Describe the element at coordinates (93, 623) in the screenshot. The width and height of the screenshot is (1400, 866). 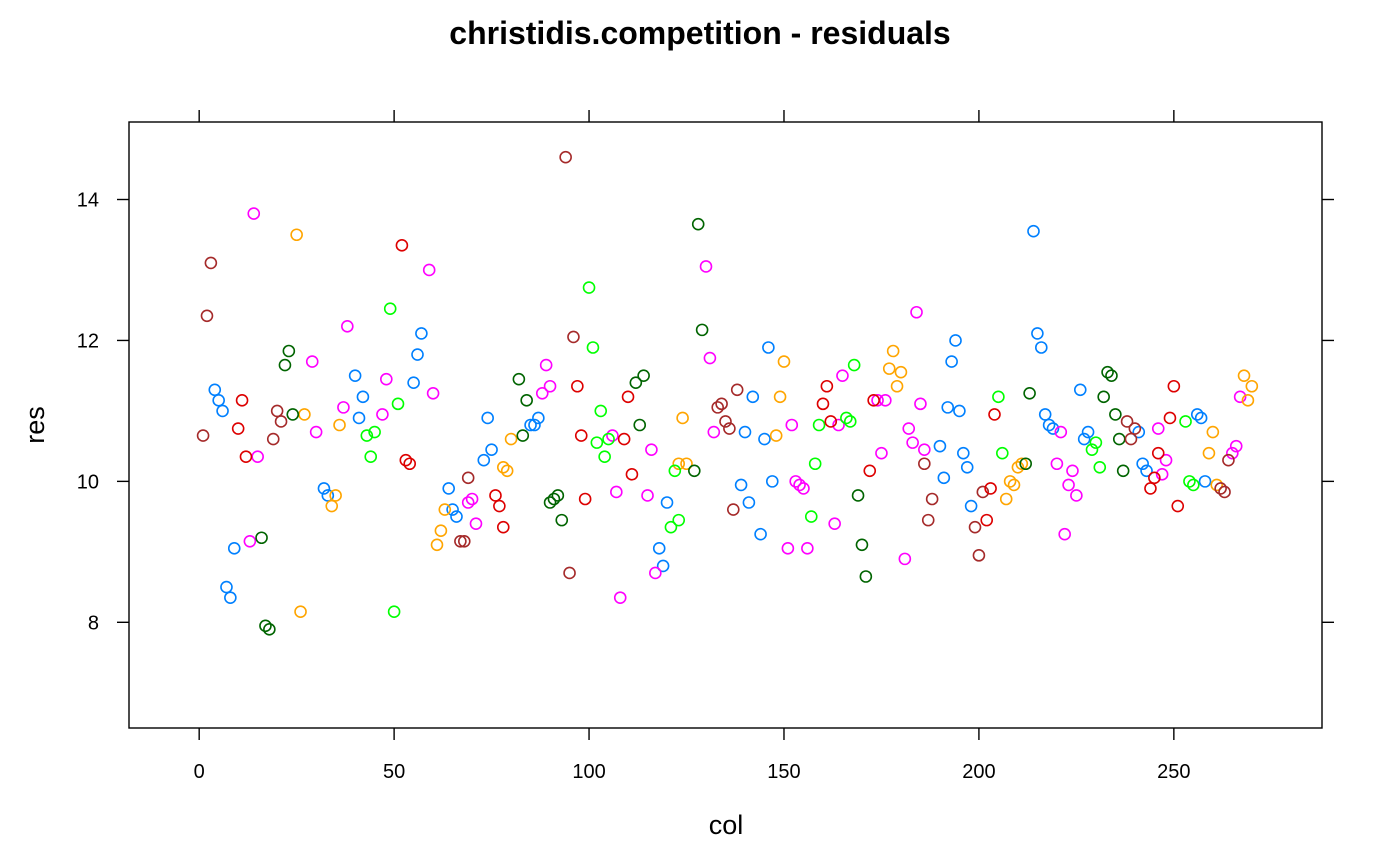
I see `y-tick-label: 8` at that location.